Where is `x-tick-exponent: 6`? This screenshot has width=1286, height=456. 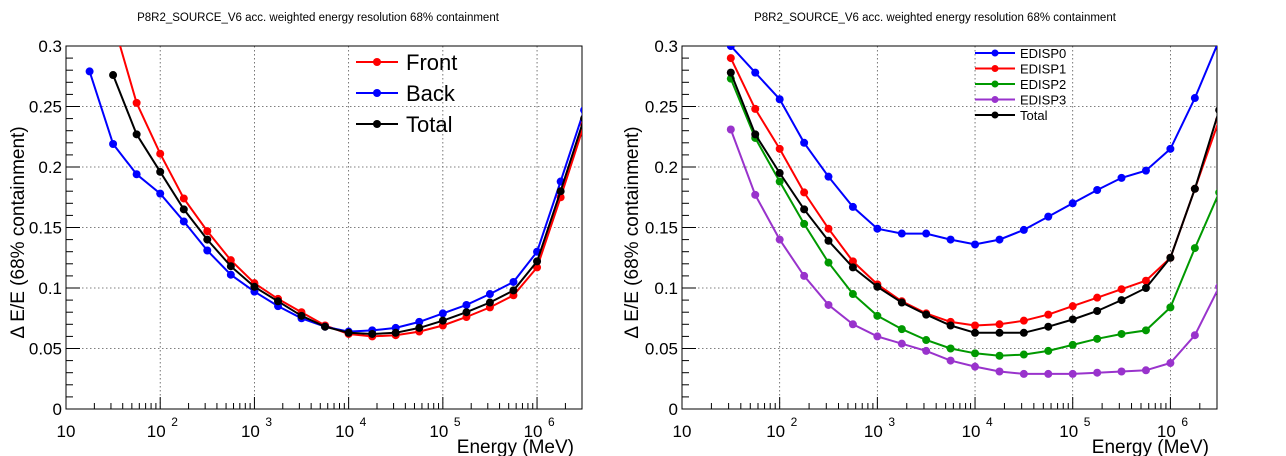 x-tick-exponent: 6 is located at coordinates (551, 422).